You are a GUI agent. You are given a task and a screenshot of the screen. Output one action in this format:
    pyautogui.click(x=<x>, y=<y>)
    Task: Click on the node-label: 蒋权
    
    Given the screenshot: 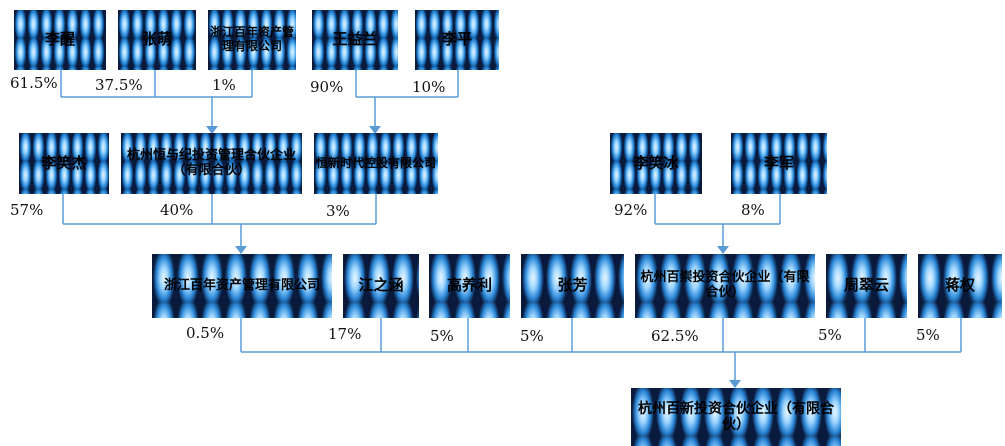 What is the action you would take?
    pyautogui.click(x=959, y=285)
    